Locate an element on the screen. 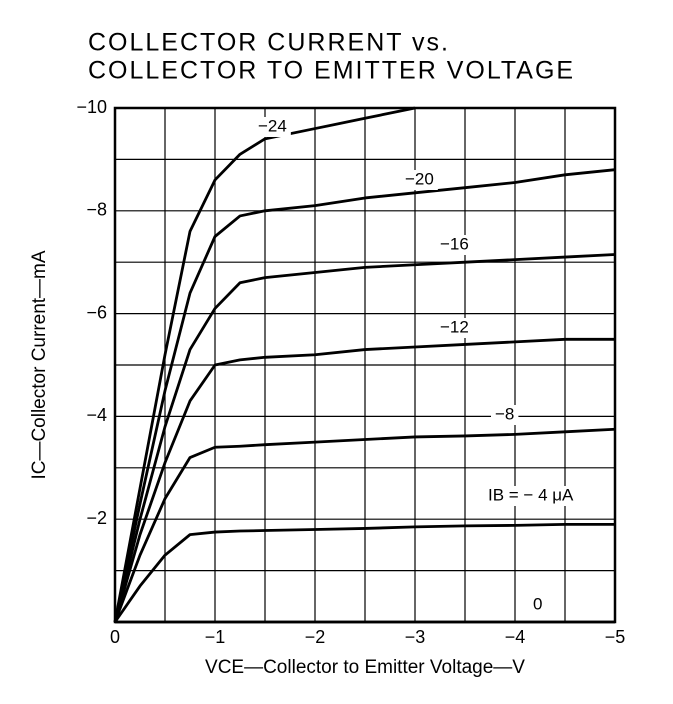 The image size is (673, 704). curve-label: −24 is located at coordinates (272, 125).